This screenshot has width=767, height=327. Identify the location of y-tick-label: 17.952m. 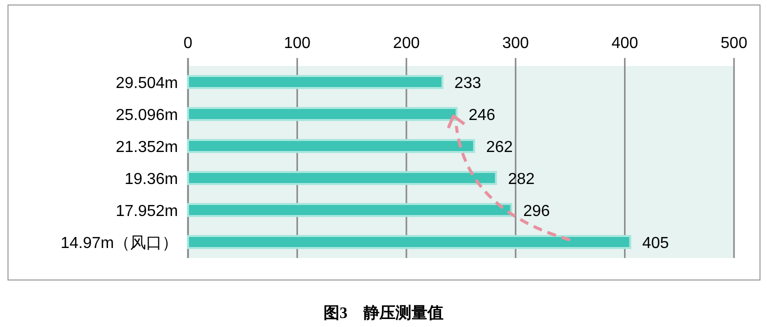
(147, 211).